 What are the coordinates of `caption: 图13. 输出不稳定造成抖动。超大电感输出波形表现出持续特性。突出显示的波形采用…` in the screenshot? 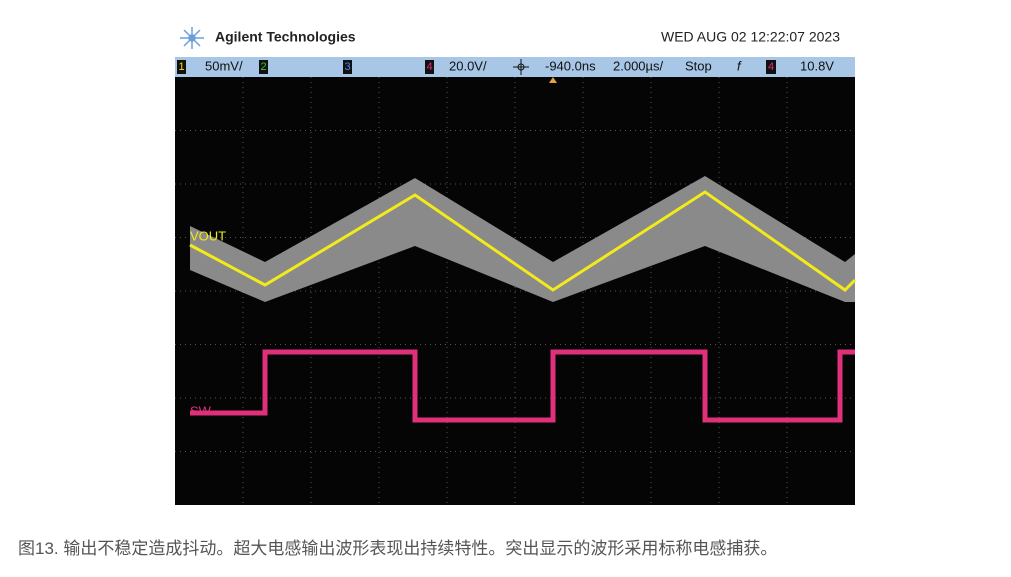 It's located at (398, 548).